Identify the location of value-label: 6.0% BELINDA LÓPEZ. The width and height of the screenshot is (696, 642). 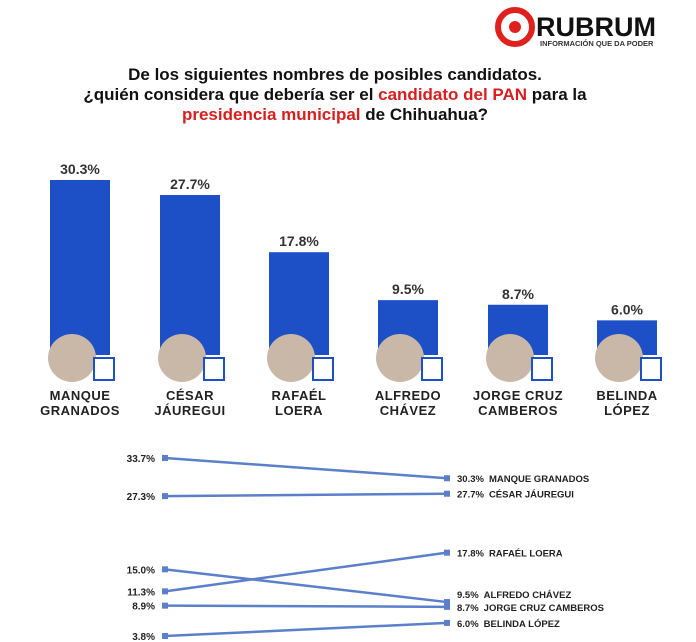
(508, 624).